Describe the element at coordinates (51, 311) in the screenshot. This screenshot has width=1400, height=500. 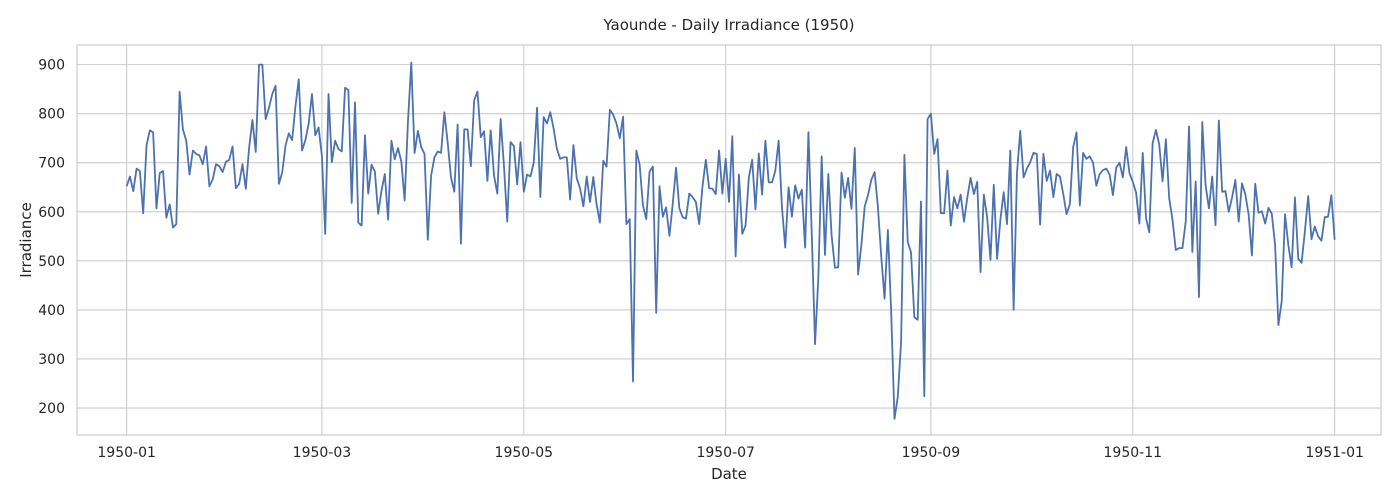
I see `y-tick-label: 400` at that location.